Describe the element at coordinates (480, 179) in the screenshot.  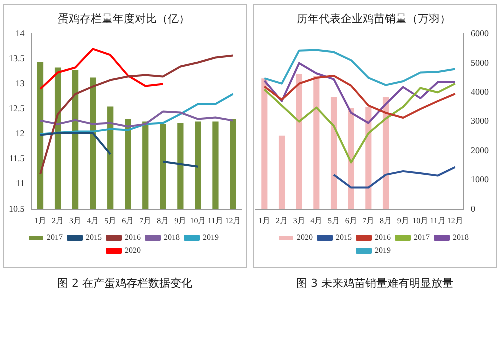
I see `y2-tick-label: 1000` at that location.